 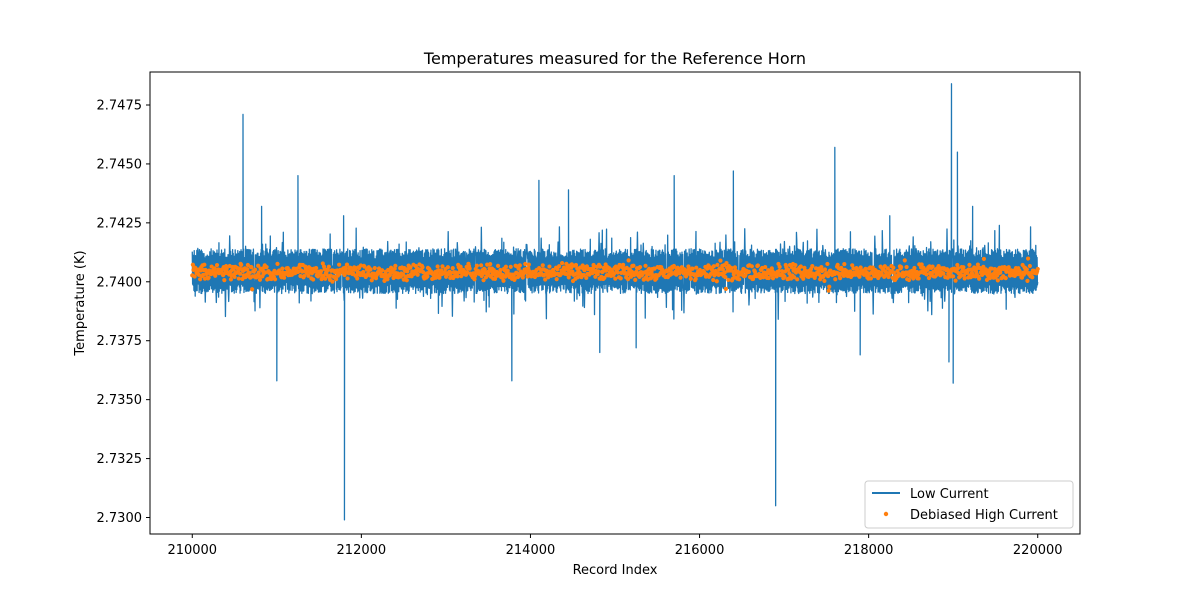 What do you see at coordinates (192, 550) in the screenshot?
I see `x-tick-label: 210000` at bounding box center [192, 550].